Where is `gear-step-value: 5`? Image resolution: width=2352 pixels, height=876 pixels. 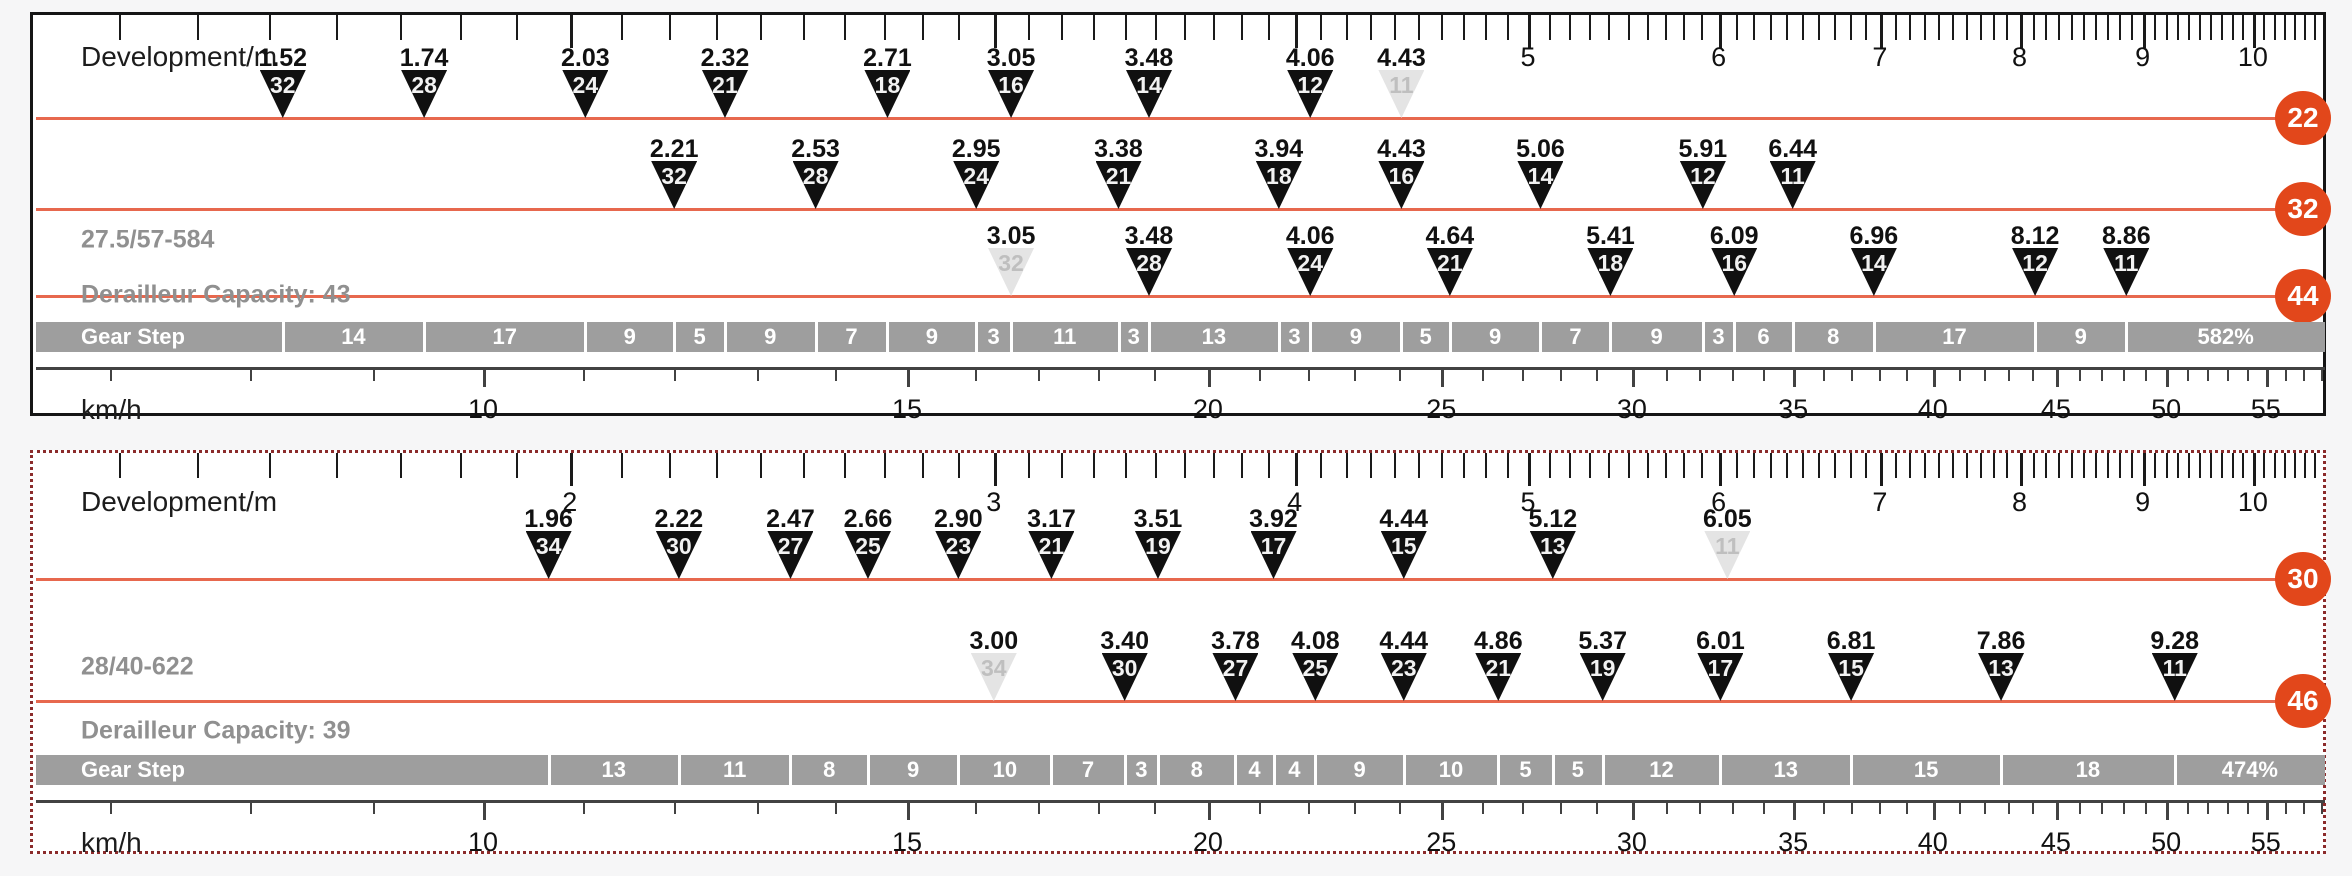
gear-step-value: 5 is located at coordinates (1425, 336).